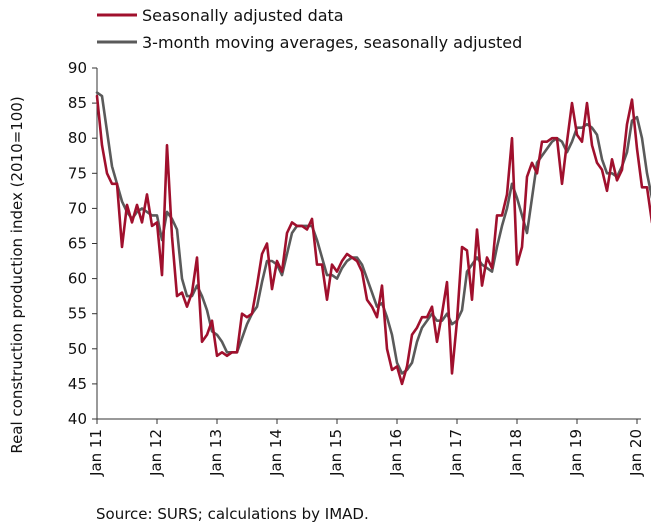 The height and width of the screenshot is (532, 651). Describe the element at coordinates (96, 453) in the screenshot. I see `x-tick-label: Jan 11` at that location.